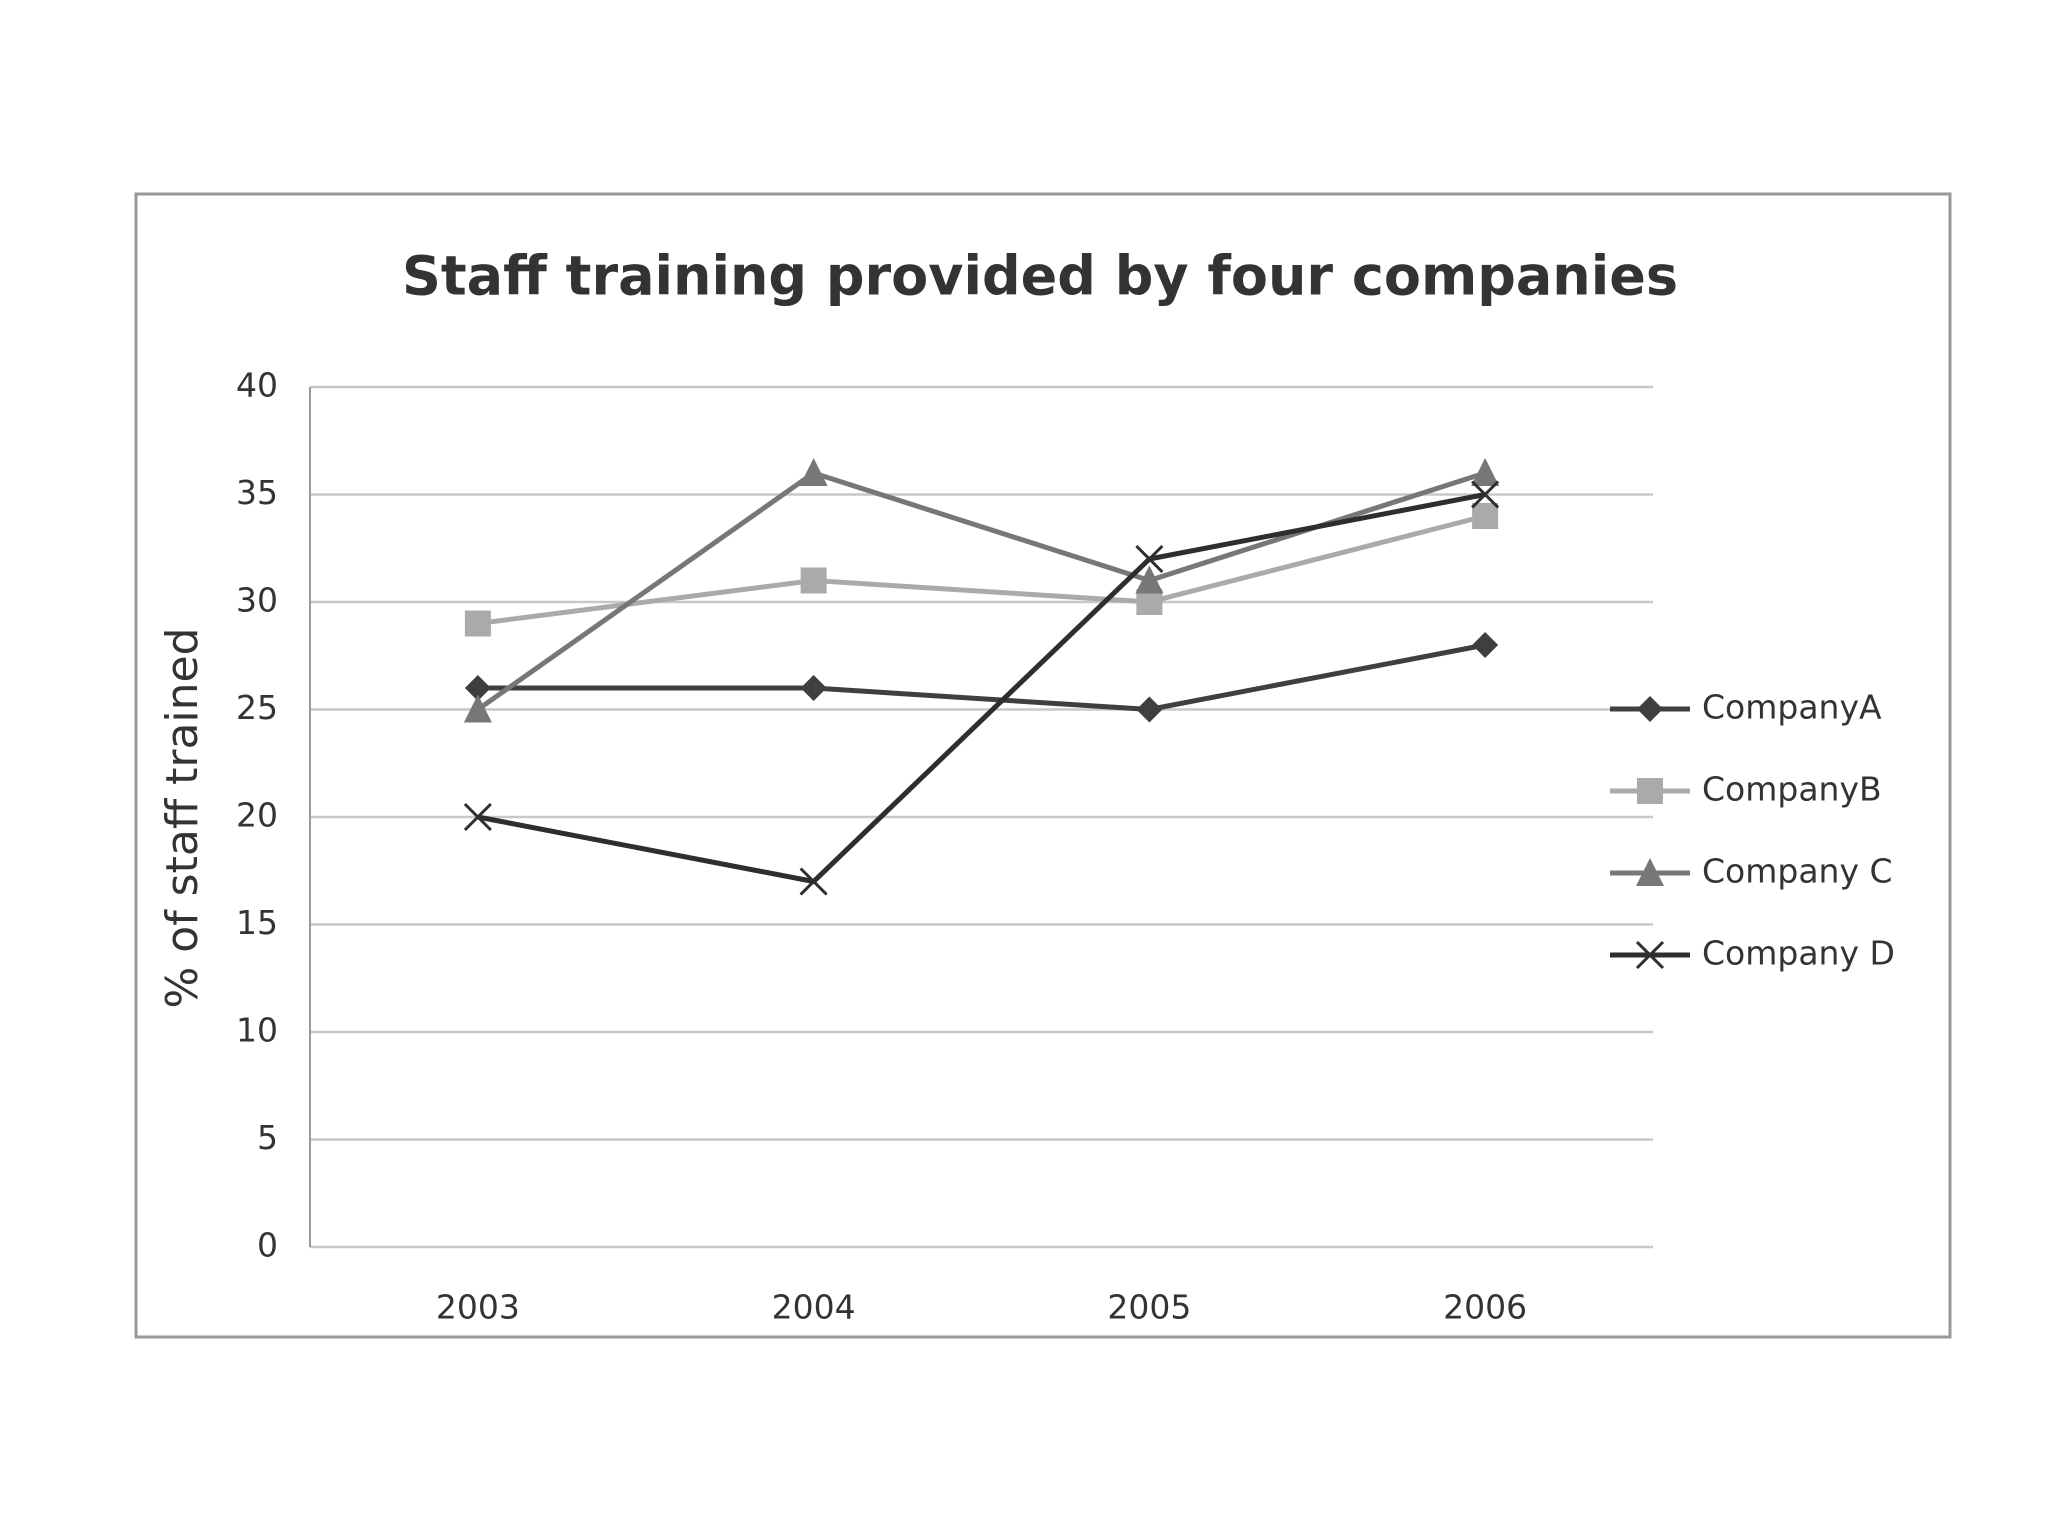 The image size is (2048, 1540). What do you see at coordinates (1792, 789) in the screenshot?
I see `legend-label: CompanyB` at bounding box center [1792, 789].